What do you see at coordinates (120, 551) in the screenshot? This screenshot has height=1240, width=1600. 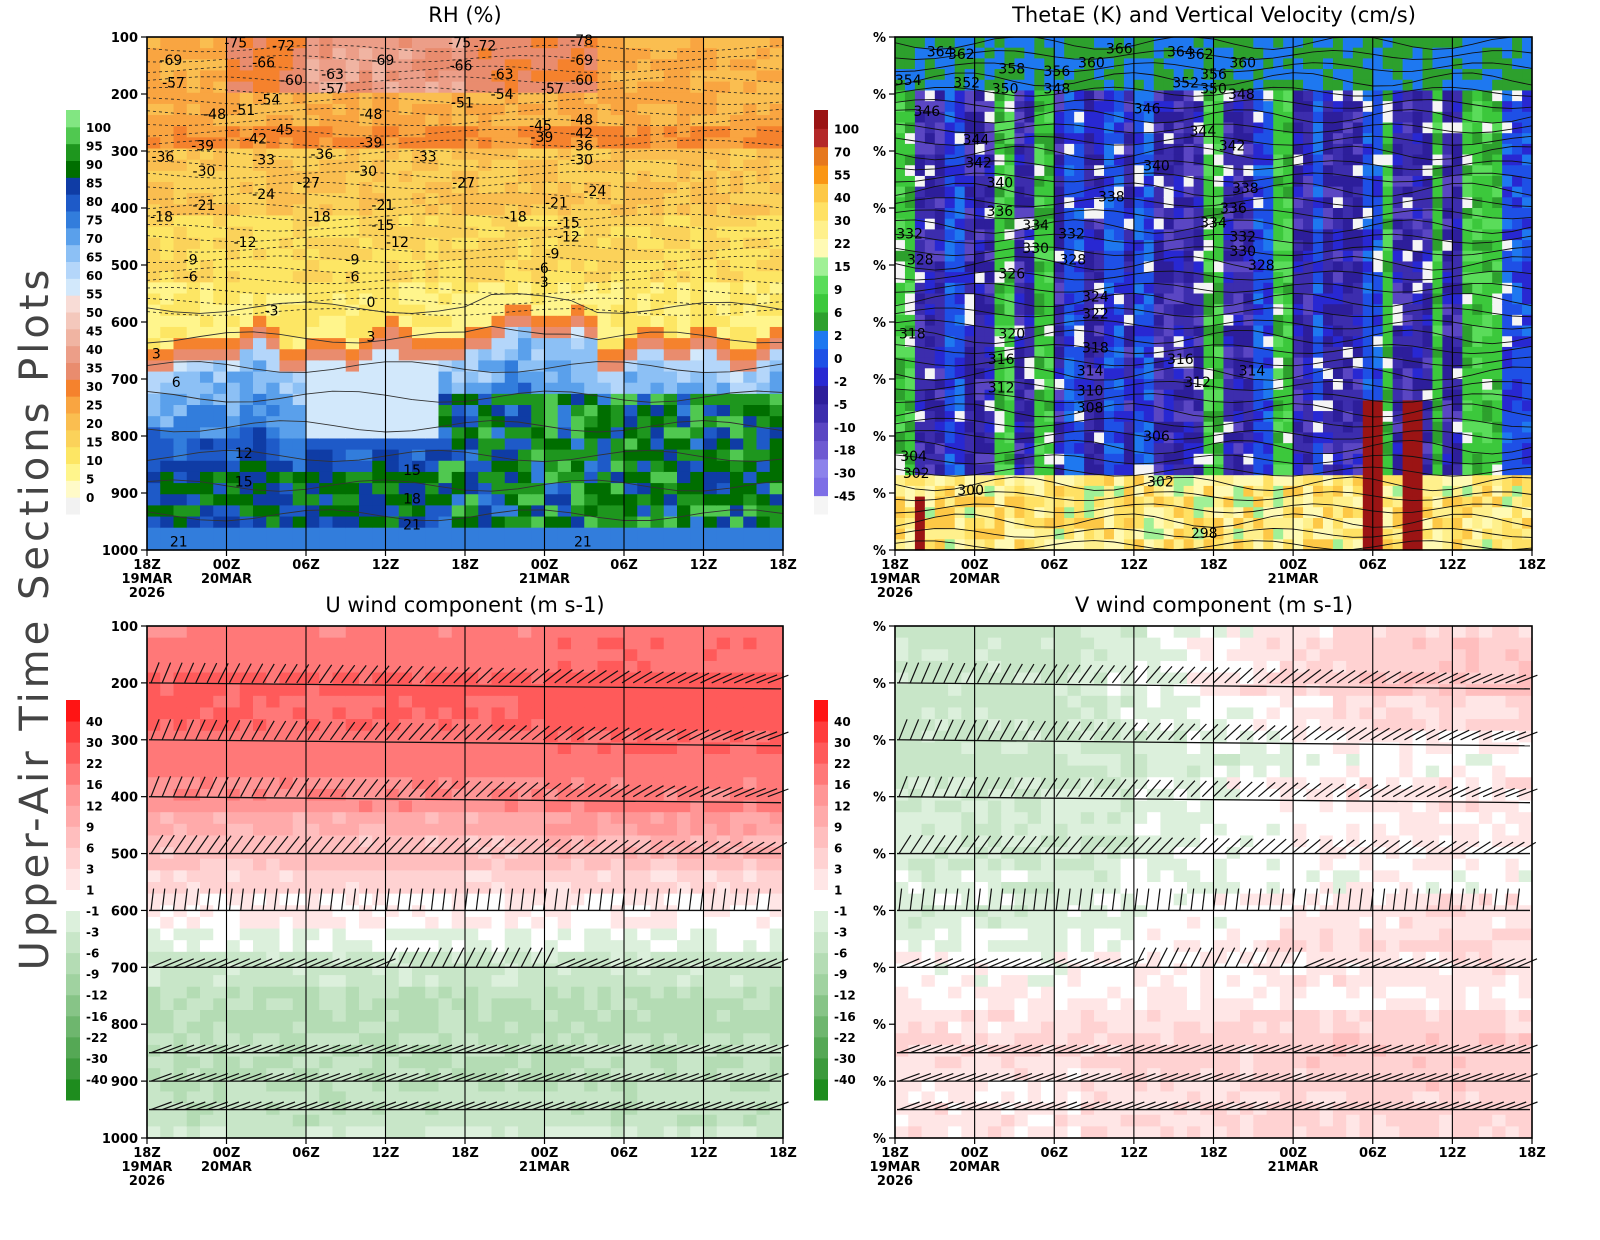 I see `rh-y-tick-label: 1000` at bounding box center [120, 551].